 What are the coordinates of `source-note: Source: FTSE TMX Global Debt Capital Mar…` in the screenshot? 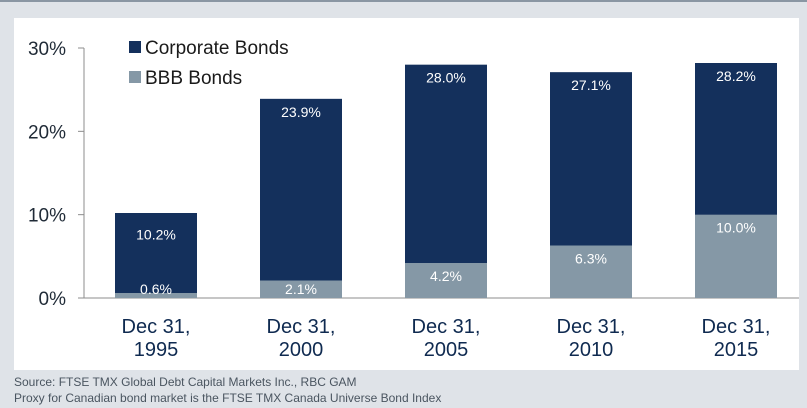 It's located at (185, 382).